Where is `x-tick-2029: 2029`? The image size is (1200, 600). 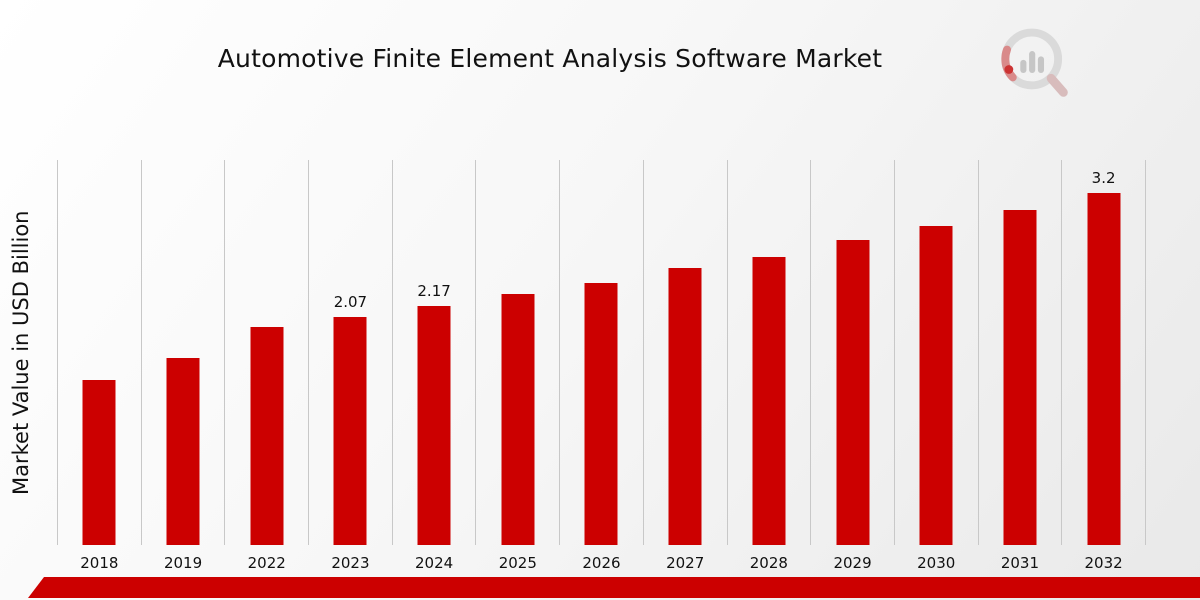 x-tick-2029: 2029 is located at coordinates (852, 563).